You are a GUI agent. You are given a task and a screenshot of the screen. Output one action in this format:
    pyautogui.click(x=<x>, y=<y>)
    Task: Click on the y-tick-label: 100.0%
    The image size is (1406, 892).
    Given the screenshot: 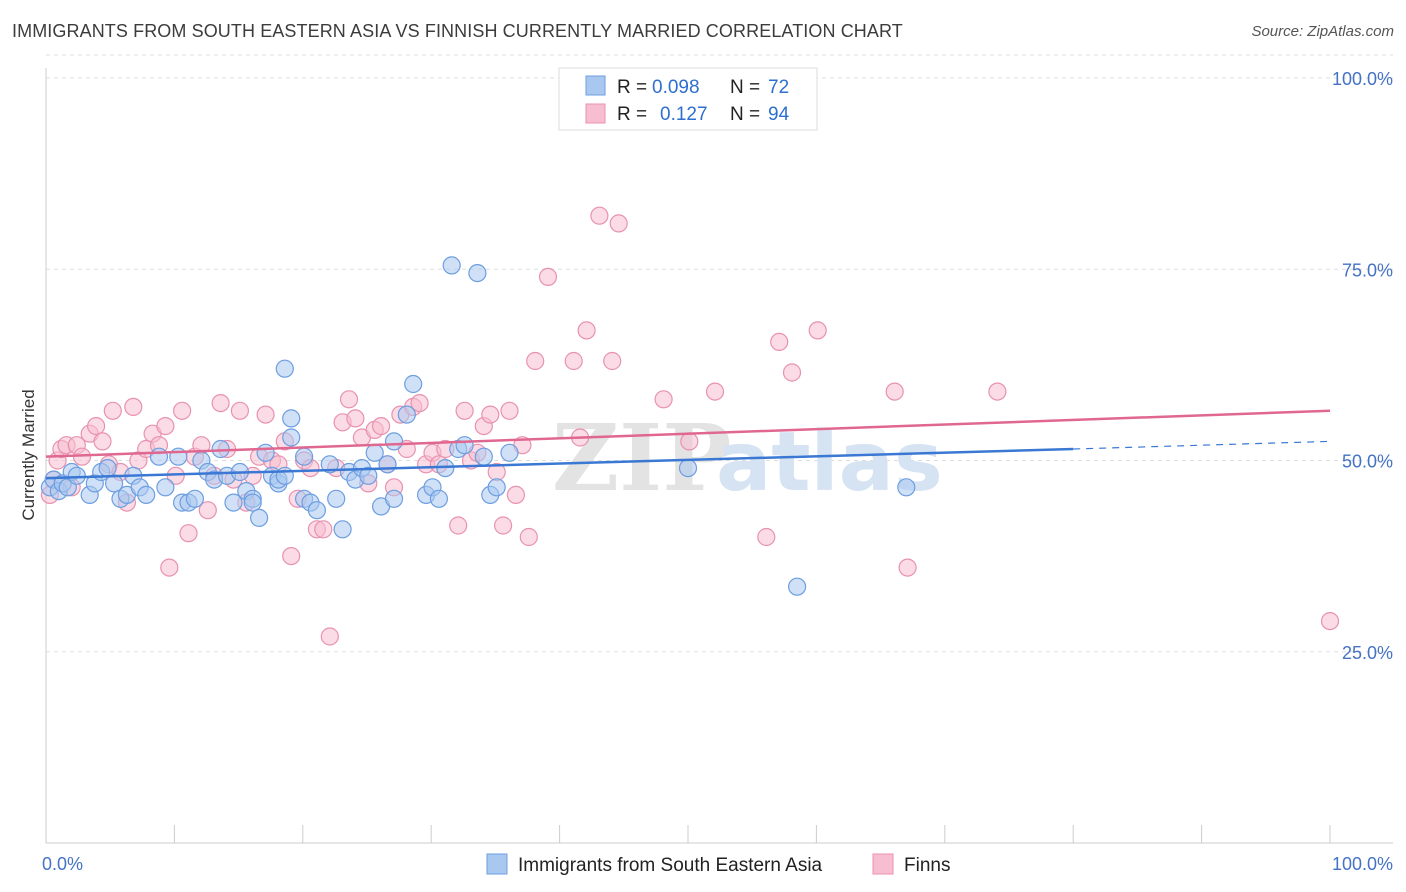 What is the action you would take?
    pyautogui.click(x=1362, y=79)
    